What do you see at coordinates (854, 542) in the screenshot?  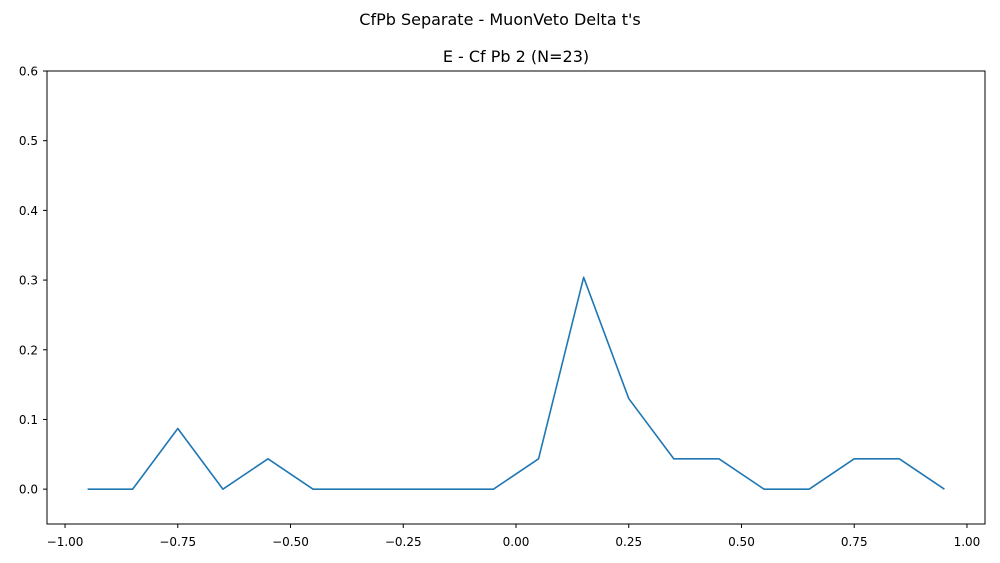 I see `x-tick-label: 0.75` at bounding box center [854, 542].